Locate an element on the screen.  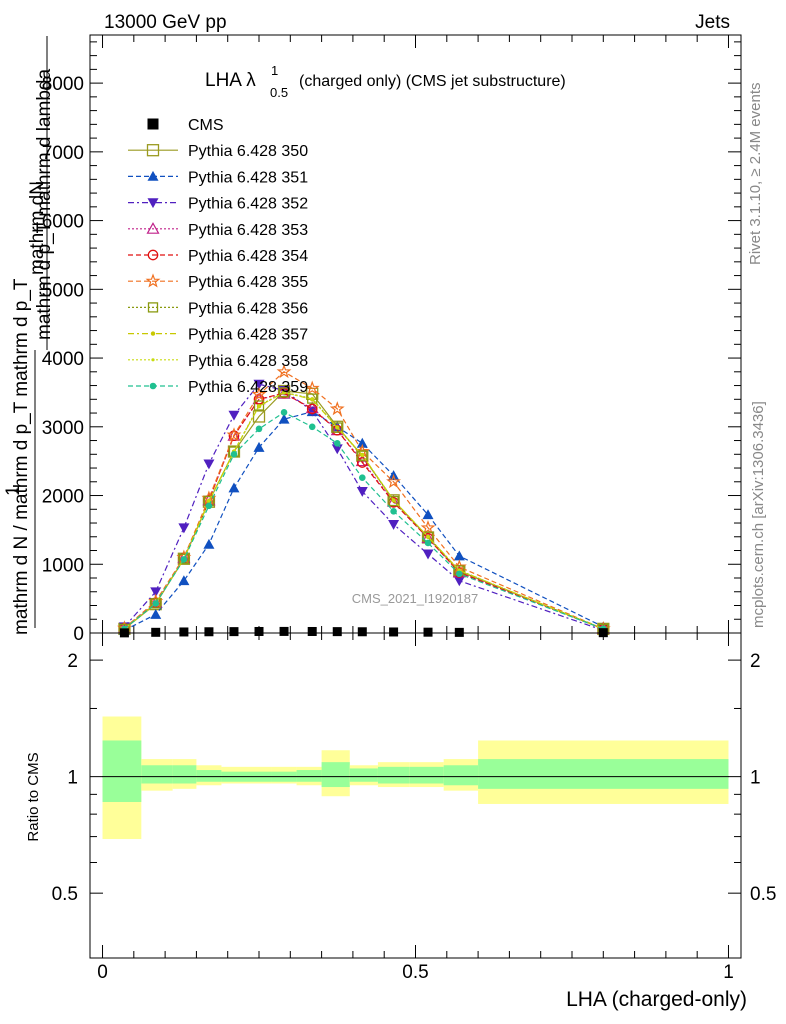
ylabel-frac2-num: 1 is located at coordinates (13, 490).